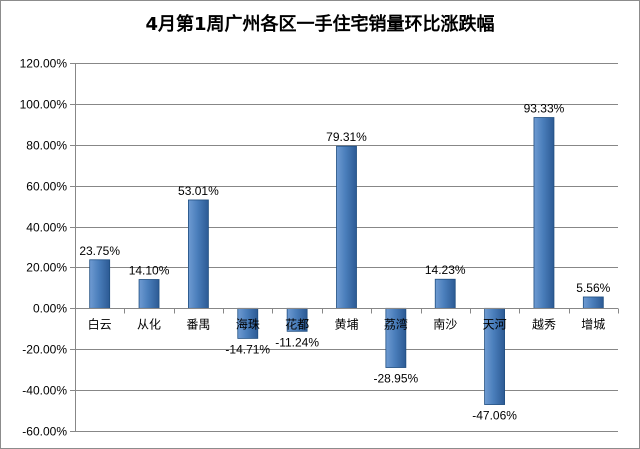 The image size is (640, 449). What do you see at coordinates (100, 323) in the screenshot?
I see `x-tick-label: 白云` at bounding box center [100, 323].